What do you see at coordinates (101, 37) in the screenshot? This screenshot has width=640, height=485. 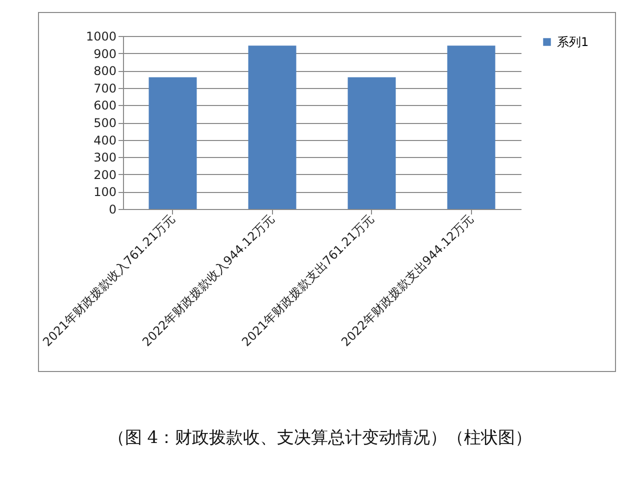 I see `y-tick-label: 1000` at bounding box center [101, 37].